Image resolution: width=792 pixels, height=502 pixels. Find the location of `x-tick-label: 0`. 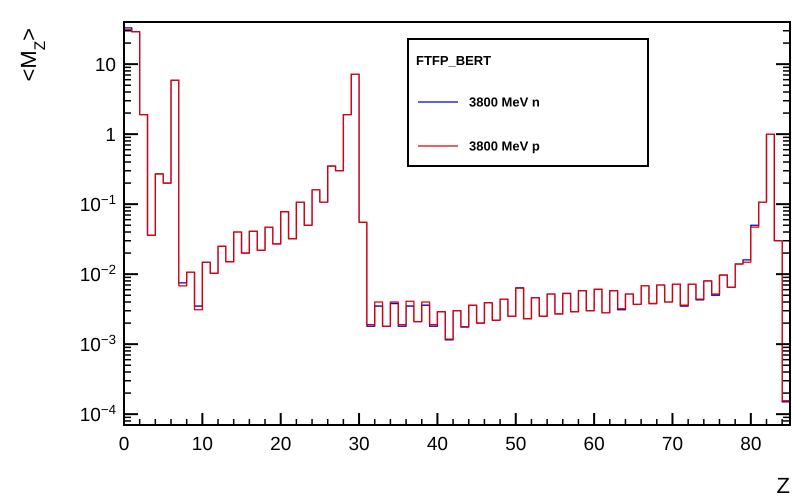

x-tick-label: 0 is located at coordinates (124, 444).